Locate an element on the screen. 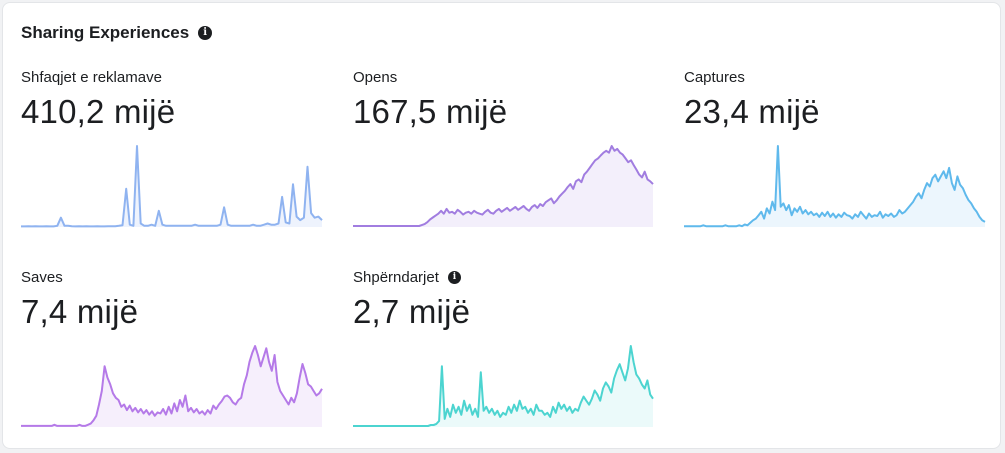 This screenshot has width=1005, height=453. sparkline-shares is located at coordinates (503, 386).